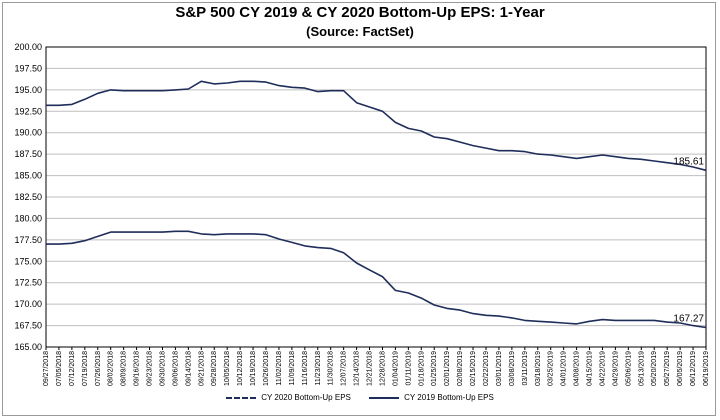  I want to click on x-tick-label: 04/08/2019, so click(577, 368).